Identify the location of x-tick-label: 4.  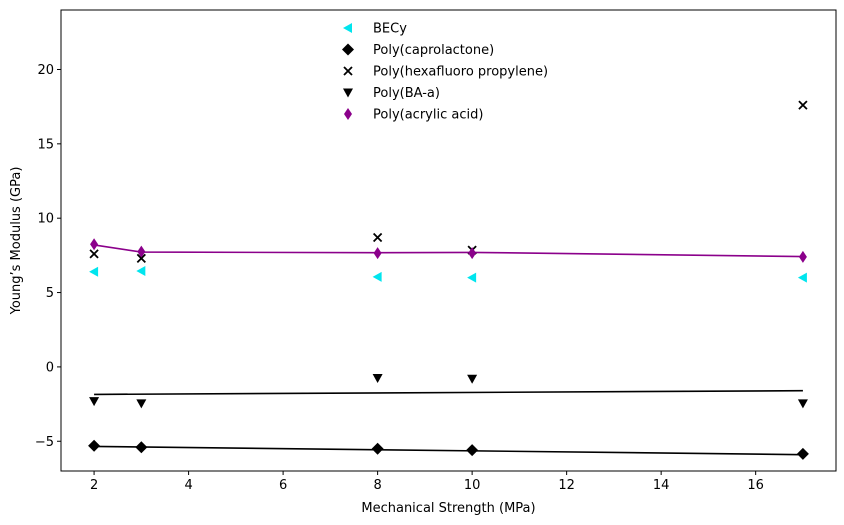
(188, 485).